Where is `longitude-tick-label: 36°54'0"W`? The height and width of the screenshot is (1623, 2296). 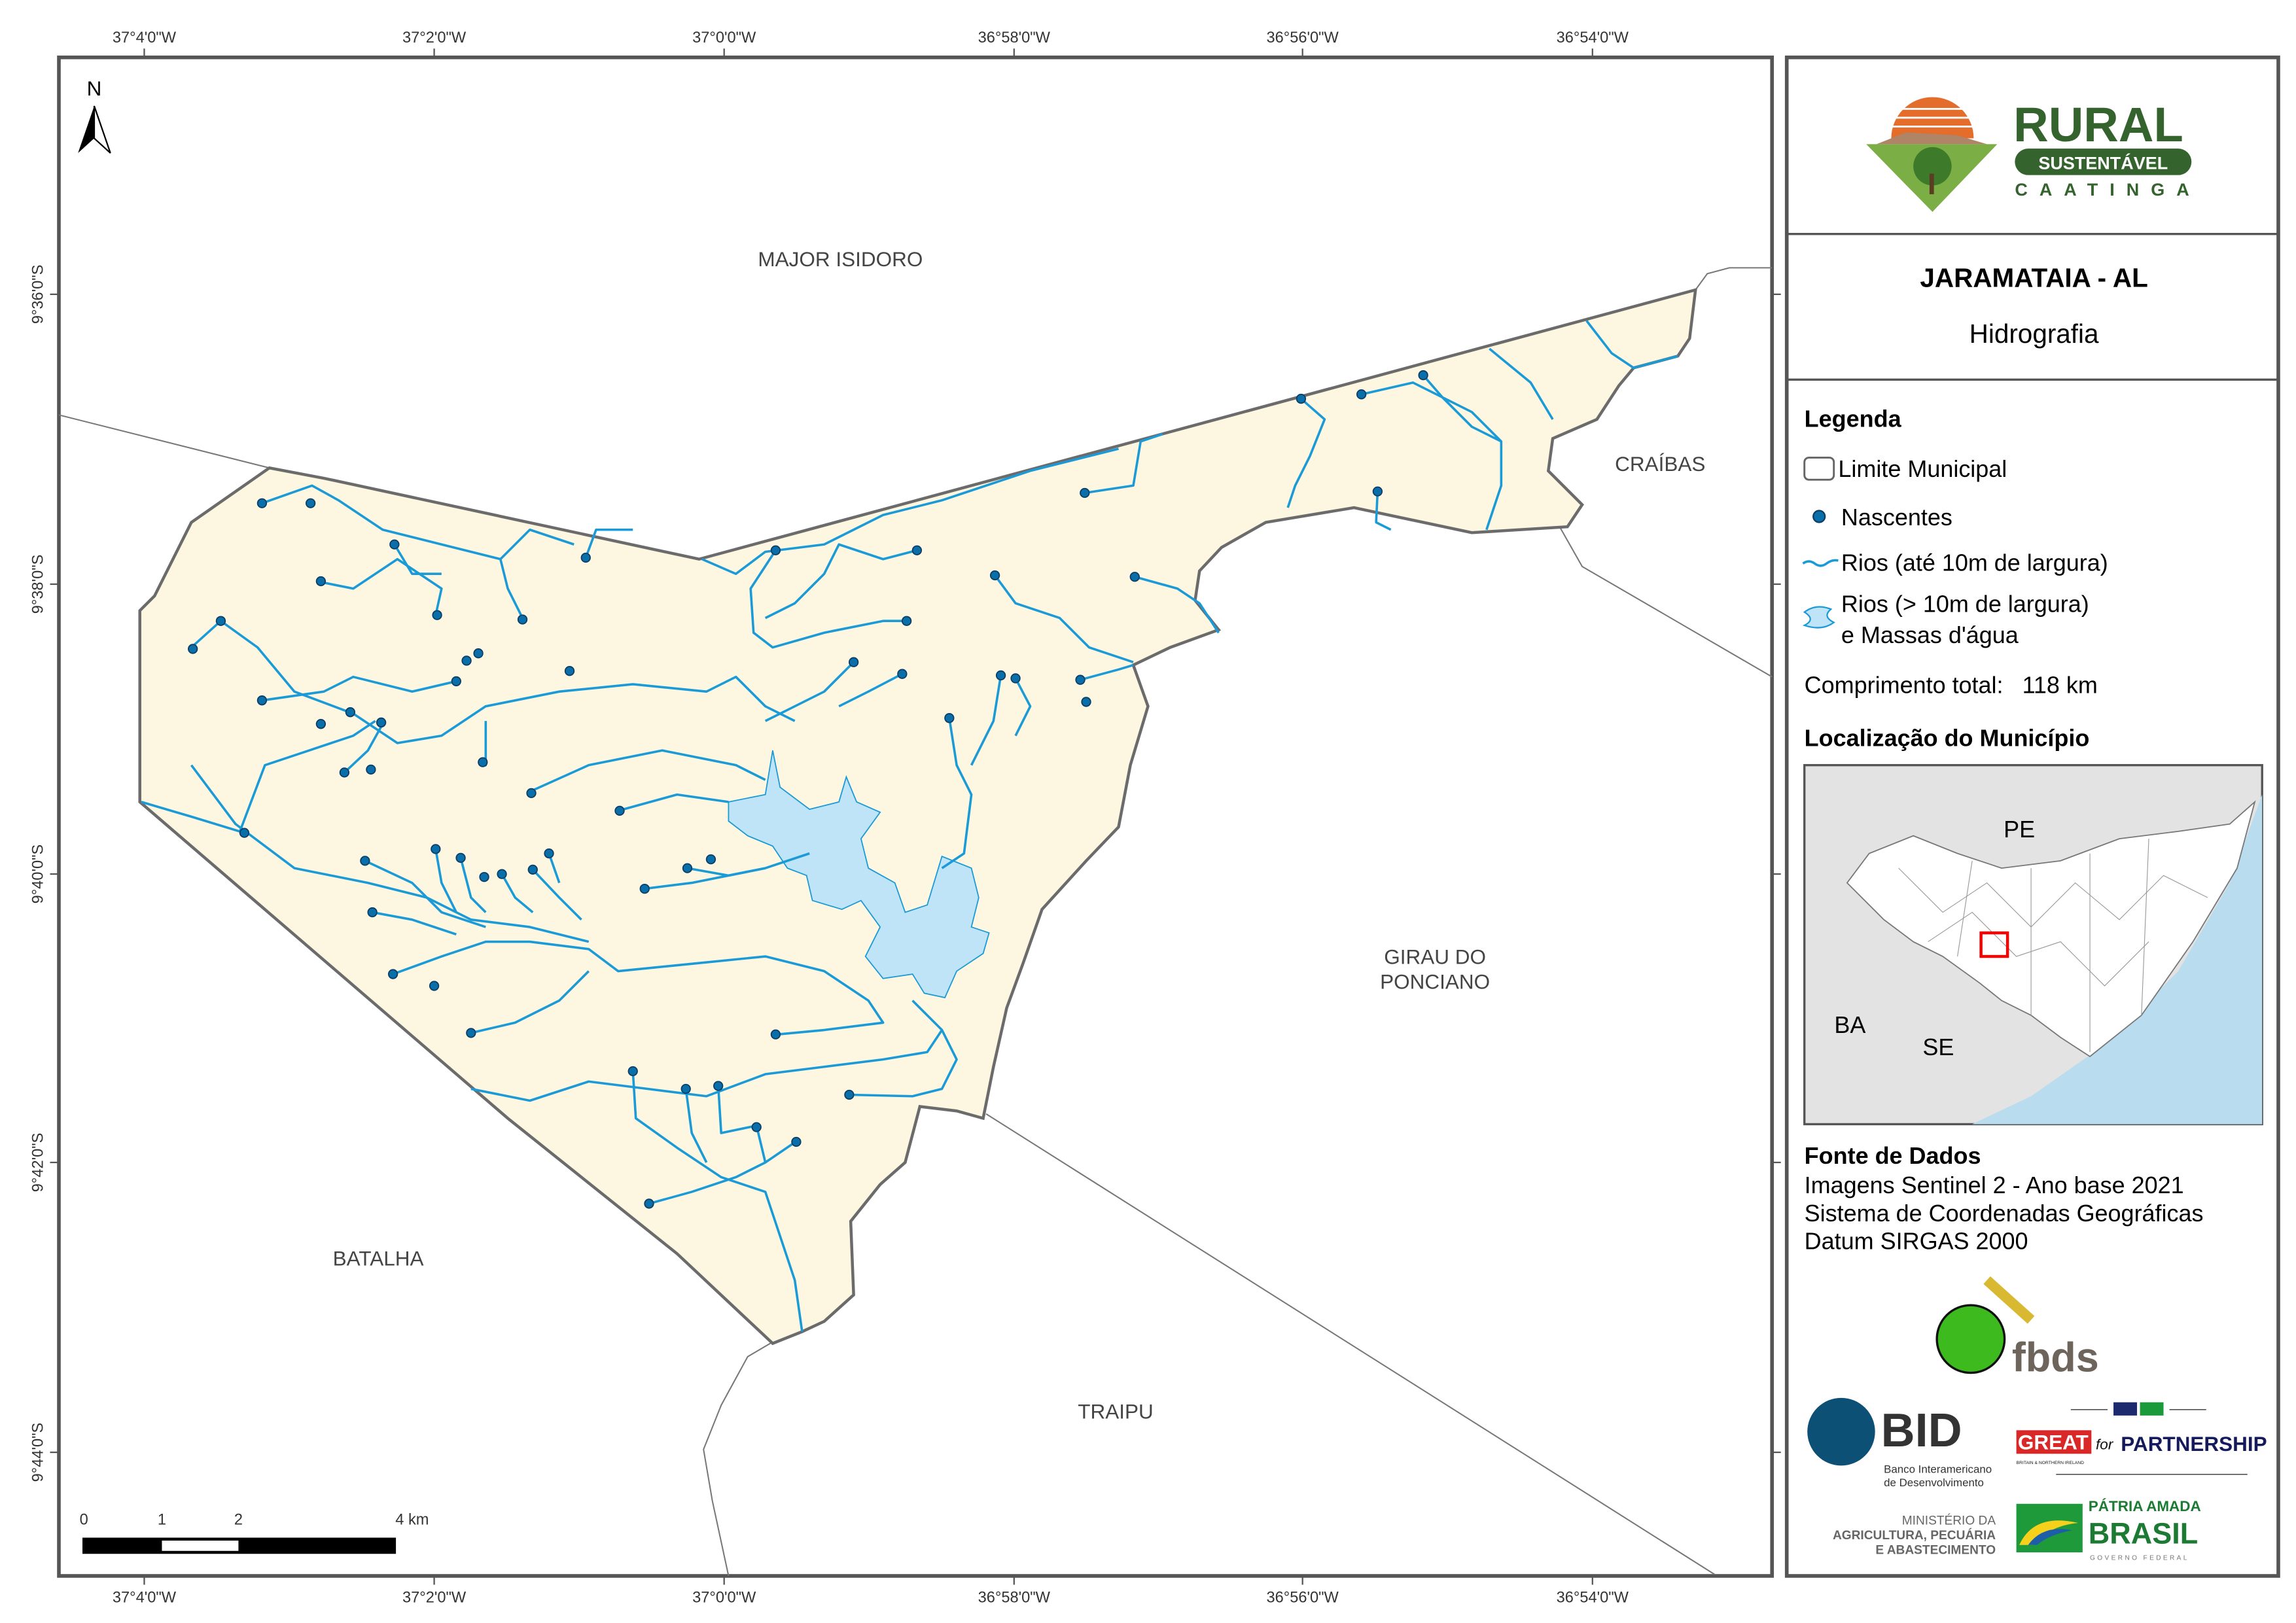
longitude-tick-label: 36°54'0"W is located at coordinates (1593, 1598).